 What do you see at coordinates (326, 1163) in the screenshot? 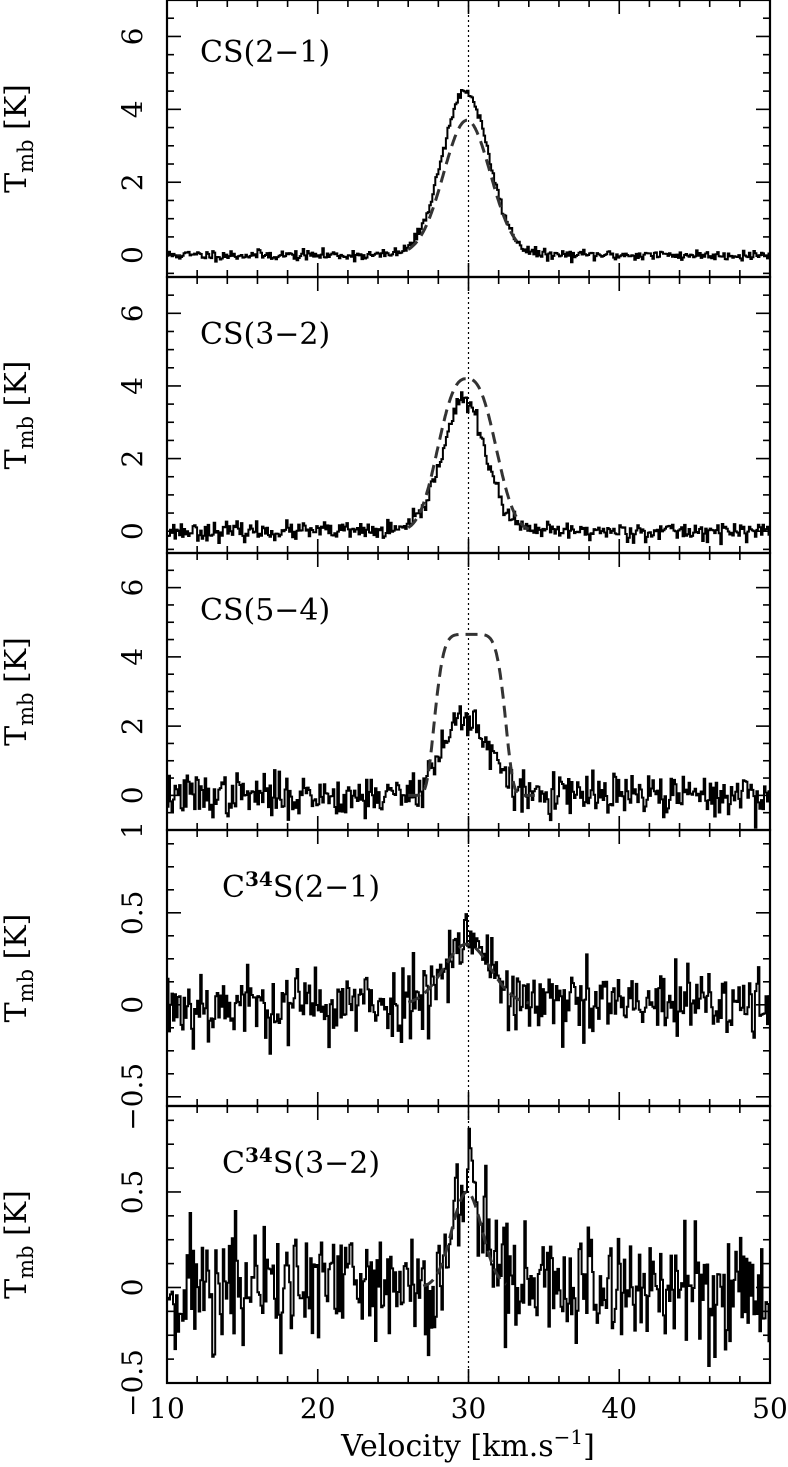
I see `panel-label-suffix: S(3−2)` at bounding box center [326, 1163].